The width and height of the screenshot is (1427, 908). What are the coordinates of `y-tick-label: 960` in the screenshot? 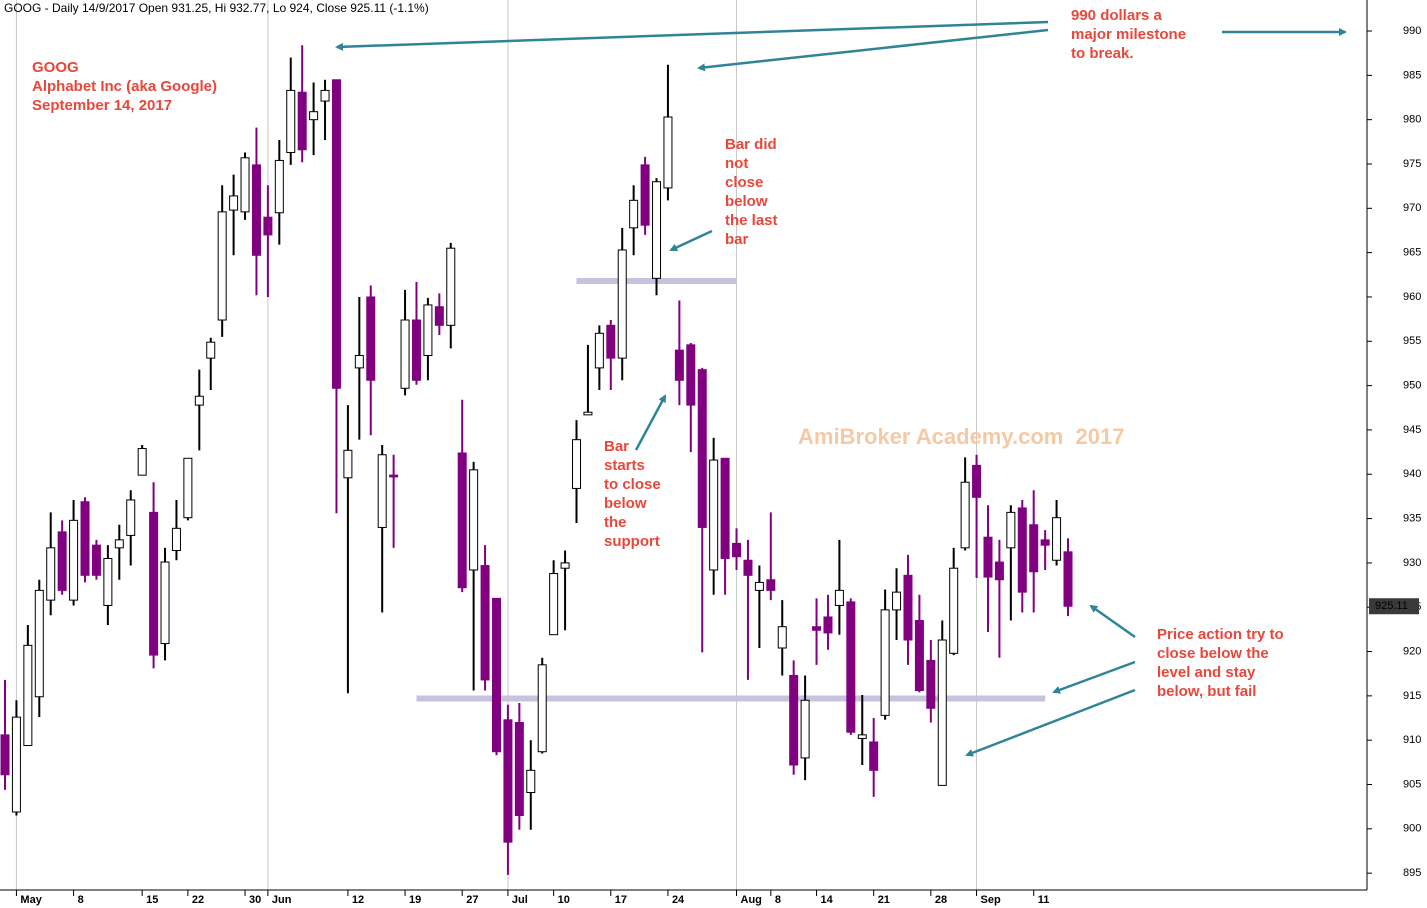 It's located at (1412, 297).